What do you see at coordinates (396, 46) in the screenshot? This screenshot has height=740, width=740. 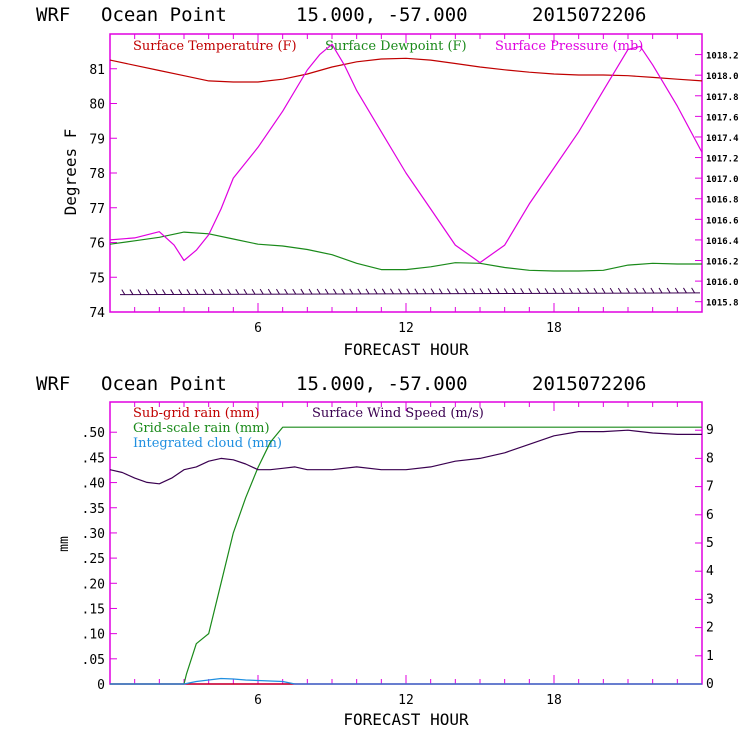 I see `legend-dewpoint: Surface Dewpoint (F)` at bounding box center [396, 46].